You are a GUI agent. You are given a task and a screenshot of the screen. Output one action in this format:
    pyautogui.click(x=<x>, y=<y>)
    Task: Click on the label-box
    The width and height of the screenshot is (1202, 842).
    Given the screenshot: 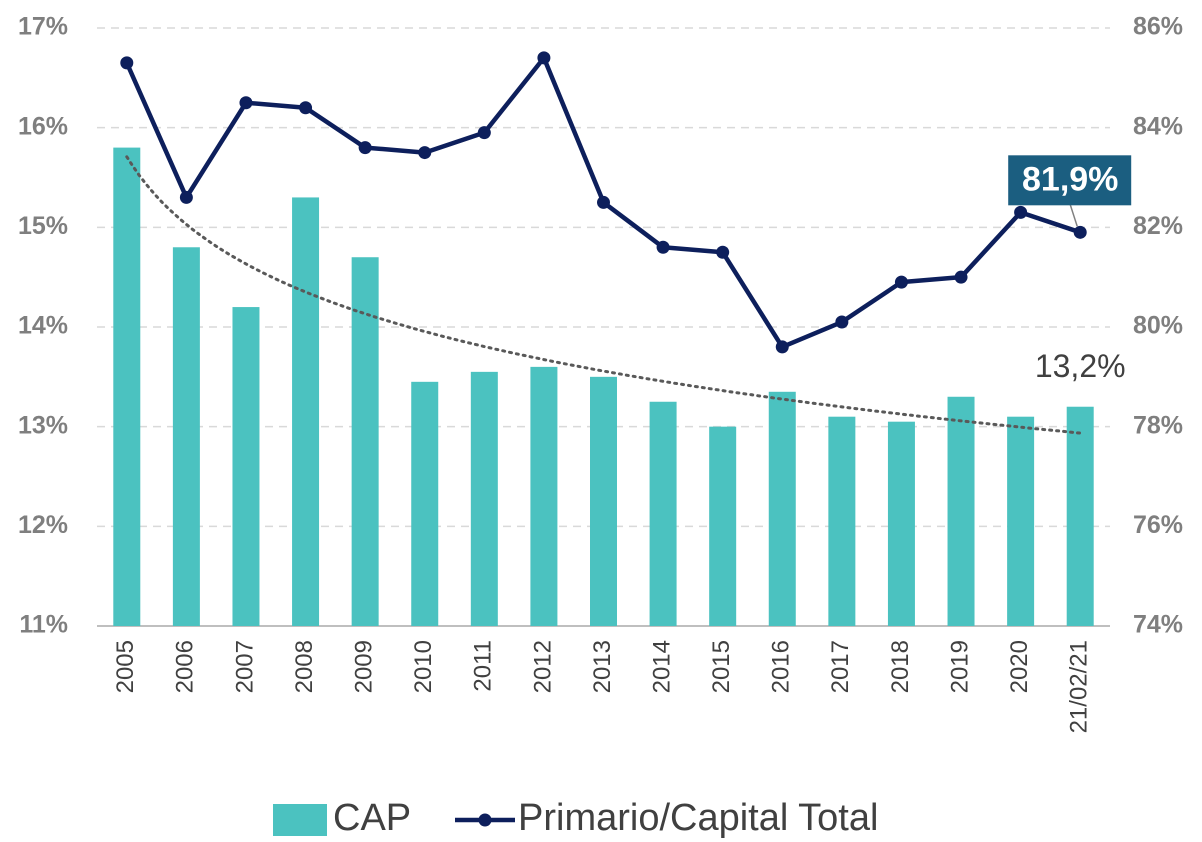 What is the action you would take?
    pyautogui.click(x=1070, y=180)
    